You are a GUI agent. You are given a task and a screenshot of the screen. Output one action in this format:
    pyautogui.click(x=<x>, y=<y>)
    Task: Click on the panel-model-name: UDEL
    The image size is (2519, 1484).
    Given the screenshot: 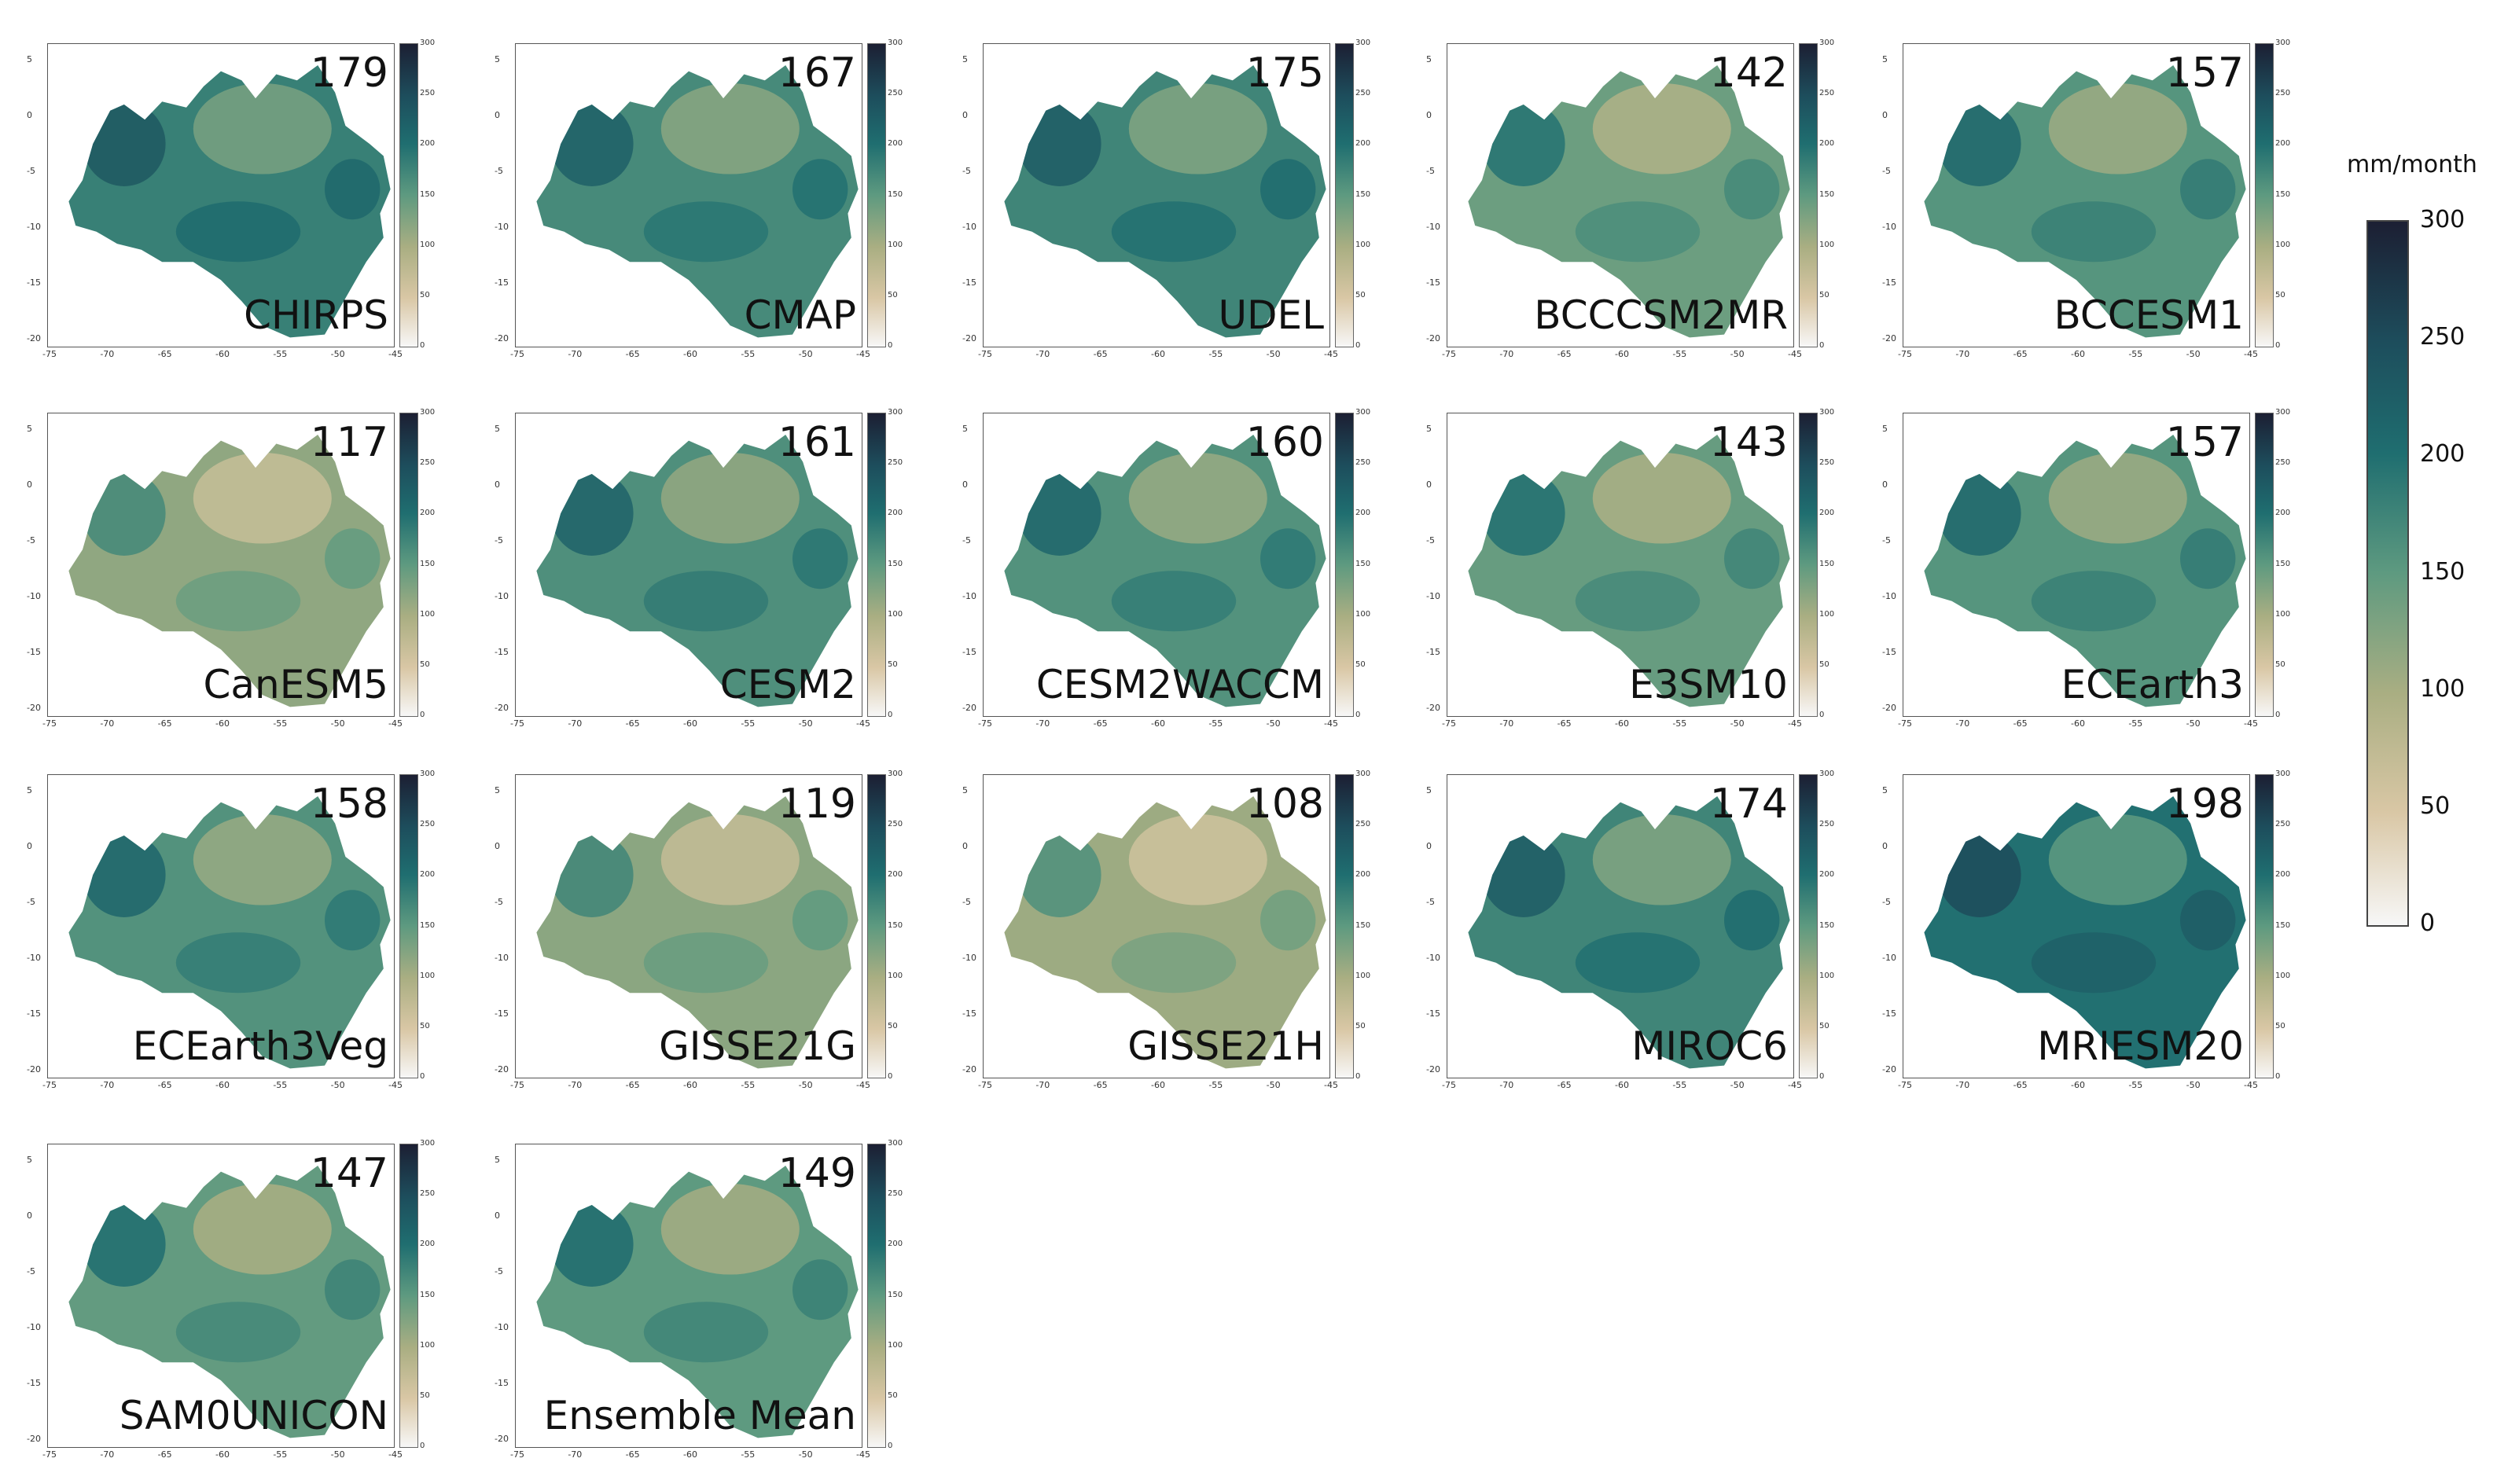 What is the action you would take?
    pyautogui.click(x=1271, y=315)
    